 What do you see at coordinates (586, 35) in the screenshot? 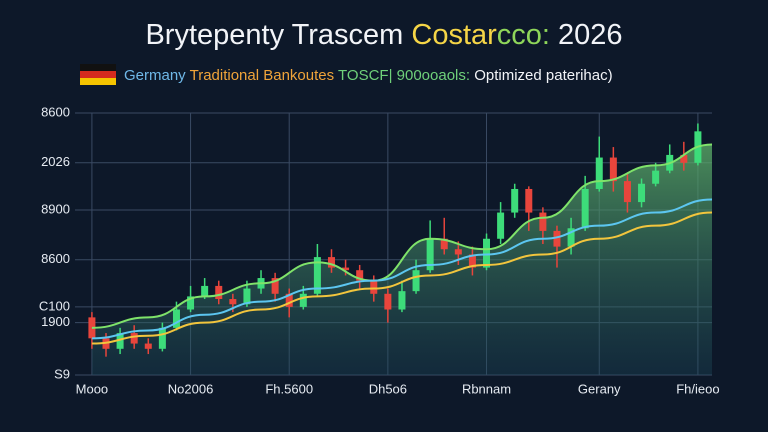
I see `title-segment: 2026` at bounding box center [586, 35].